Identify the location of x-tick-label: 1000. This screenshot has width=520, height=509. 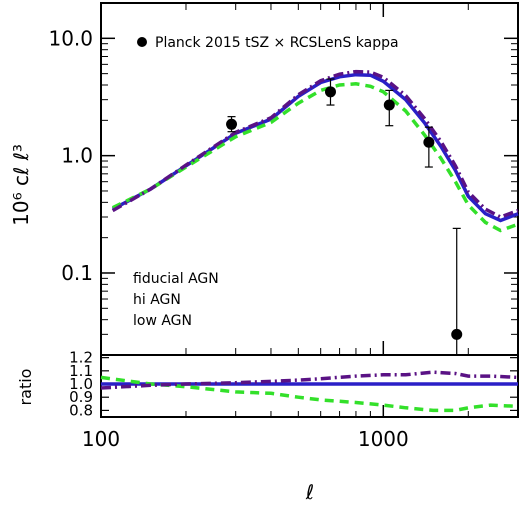
(383, 439).